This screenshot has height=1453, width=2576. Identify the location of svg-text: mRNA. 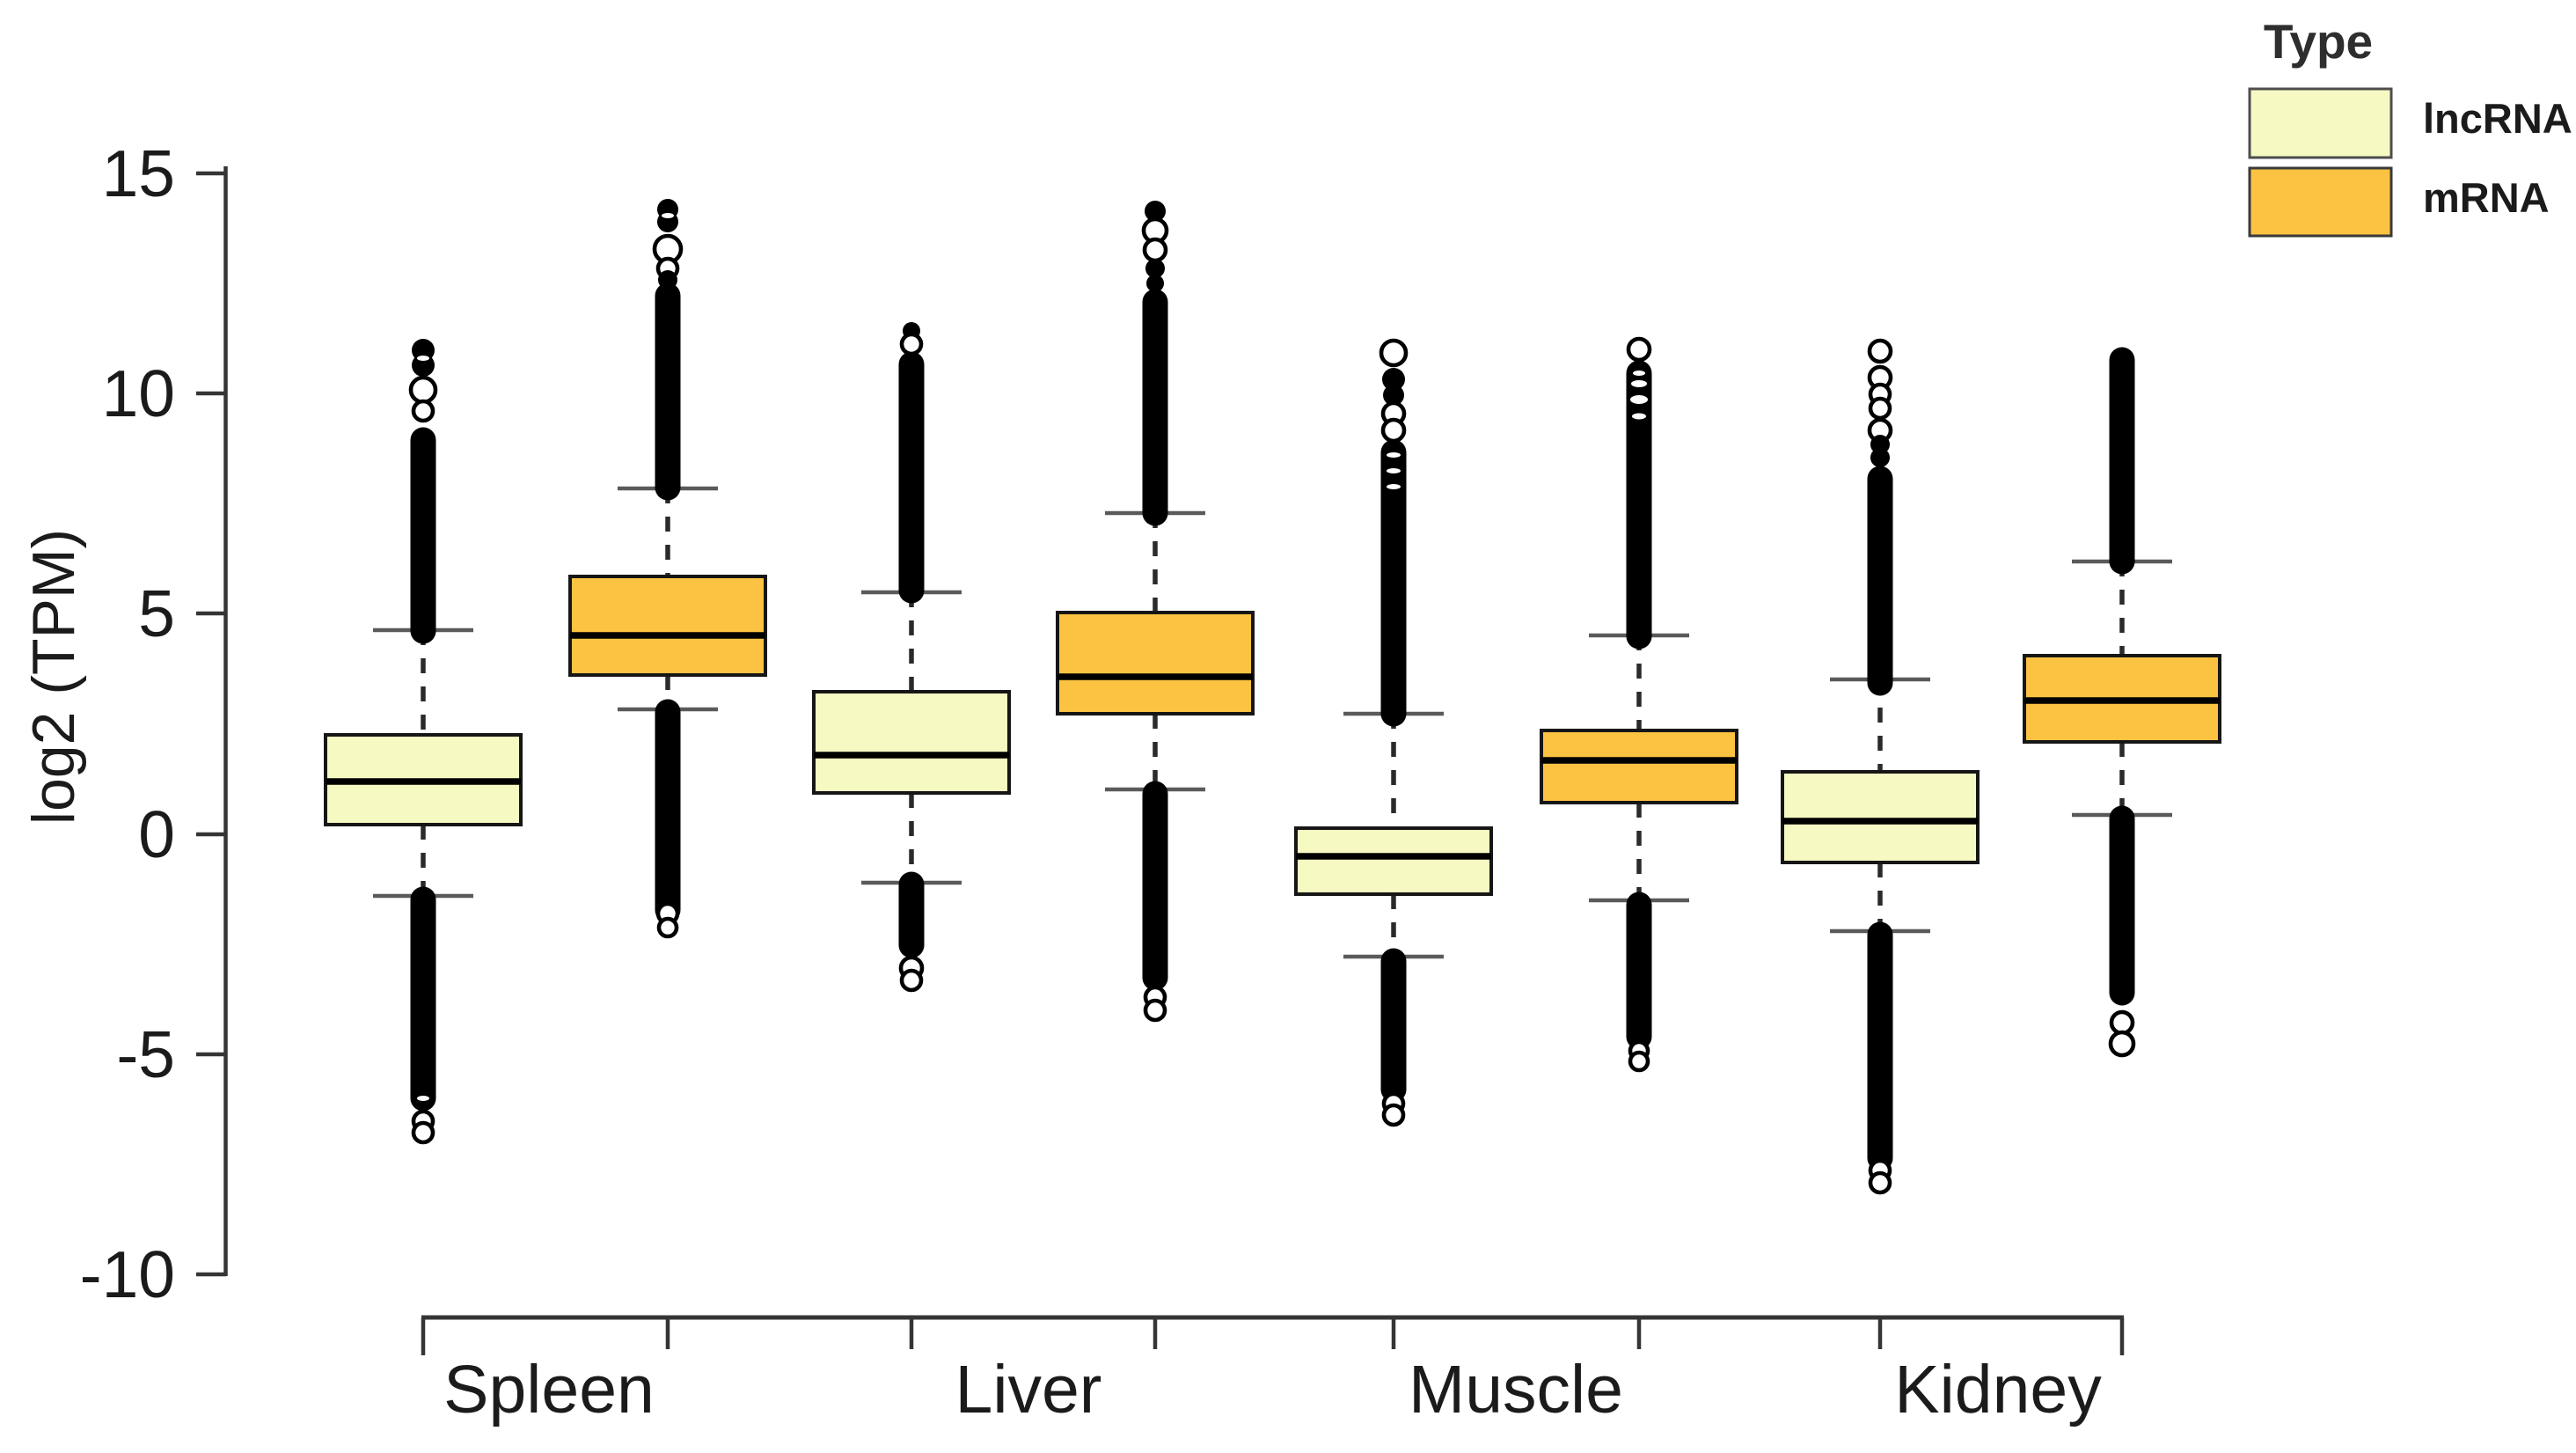
(2486, 197).